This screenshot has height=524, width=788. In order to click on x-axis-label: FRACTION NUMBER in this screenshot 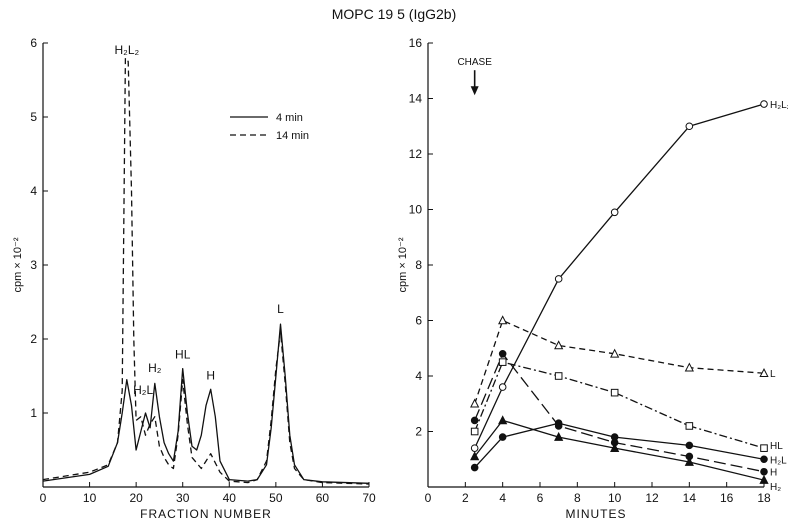, I will do `click(206, 514)`.